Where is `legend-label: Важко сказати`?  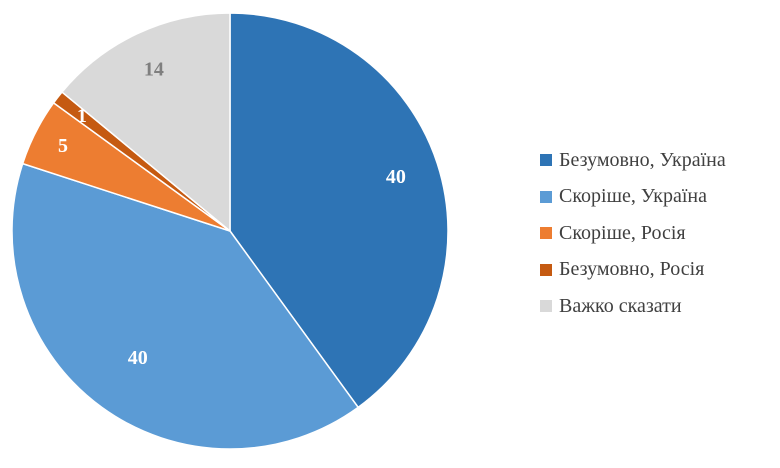 legend-label: Важко сказати is located at coordinates (620, 305).